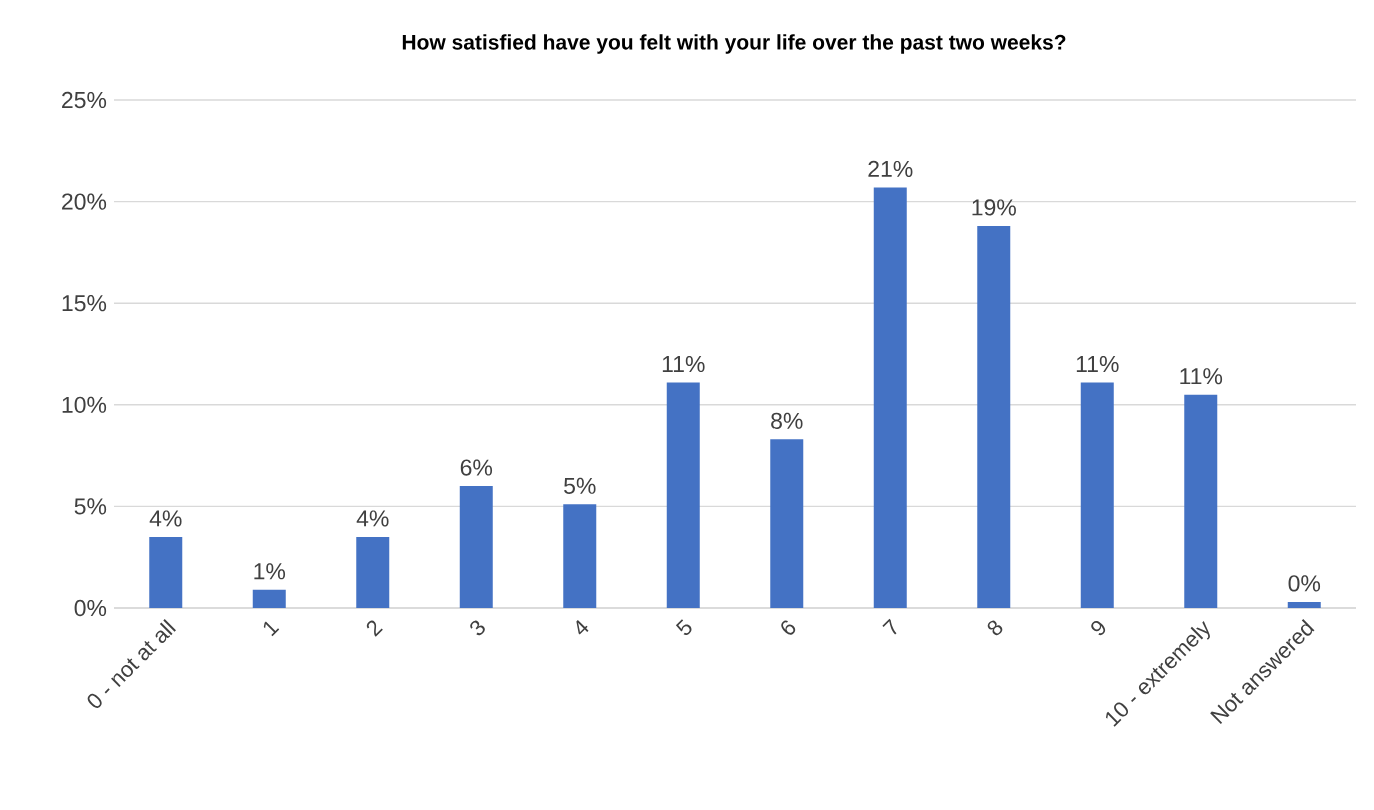  Describe the element at coordinates (477, 628) in the screenshot. I see `x-tick-label: 3` at that location.